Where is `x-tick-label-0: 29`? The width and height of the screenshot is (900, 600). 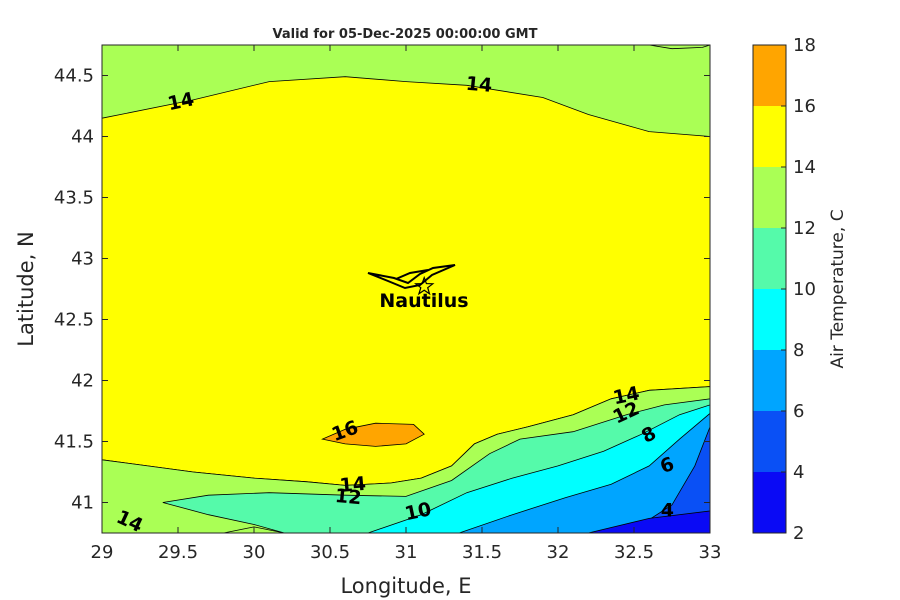 x-tick-label-0: 29 is located at coordinates (102, 552).